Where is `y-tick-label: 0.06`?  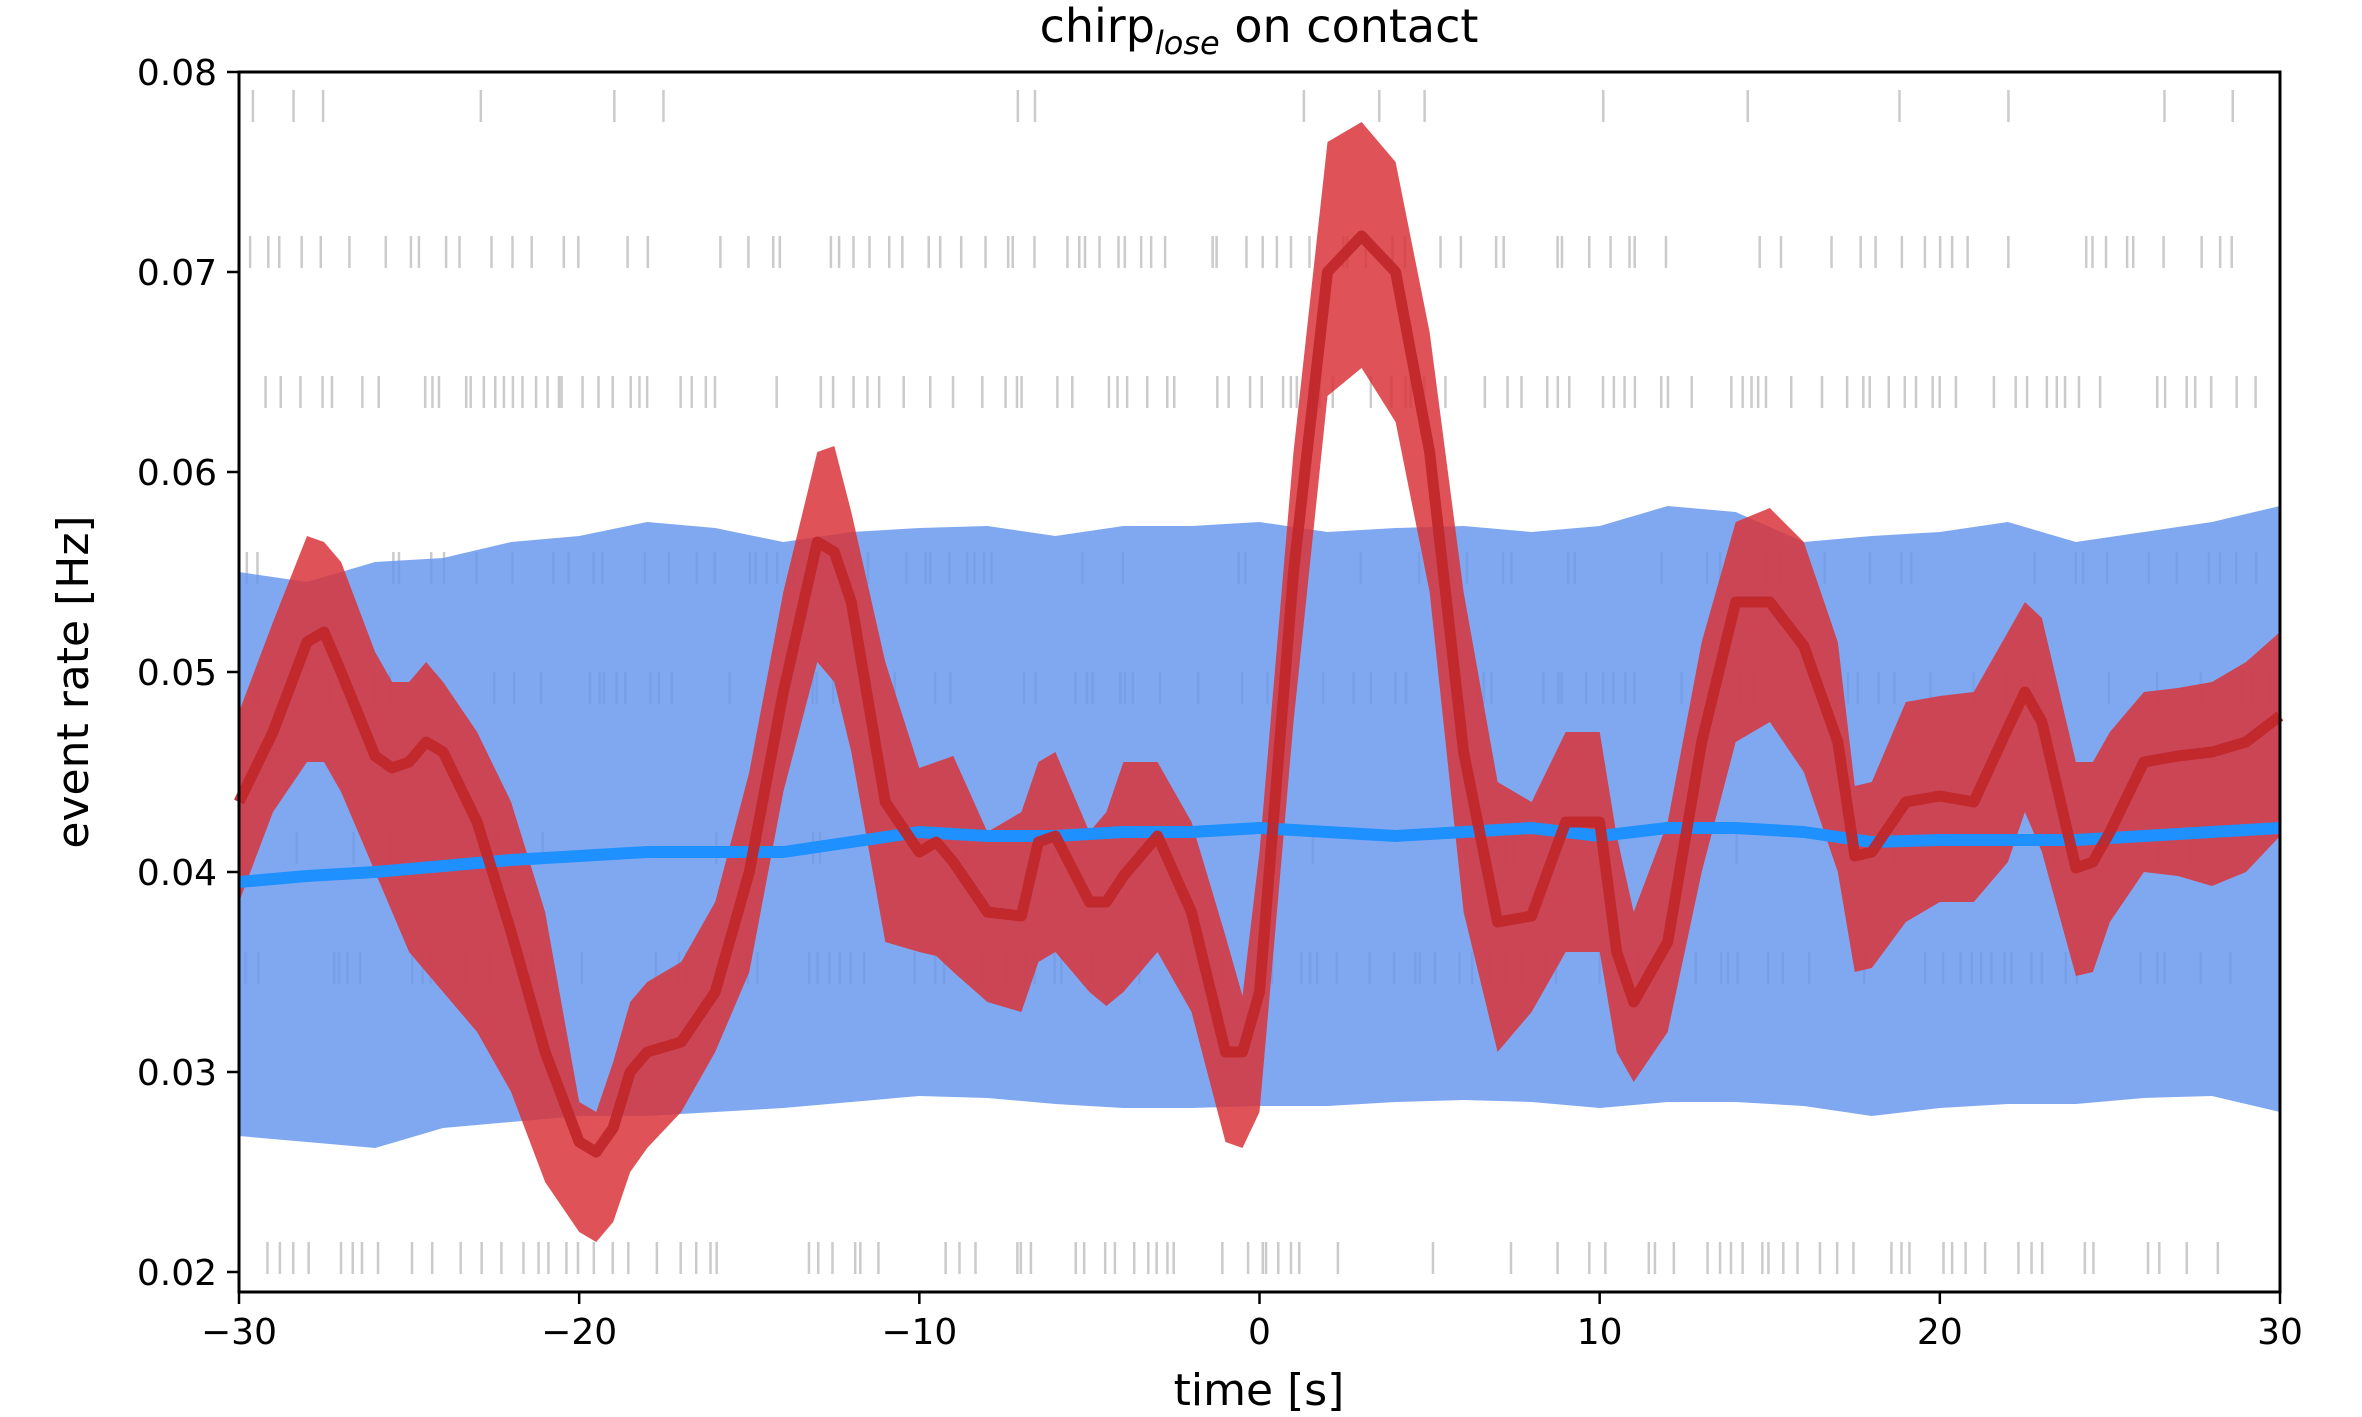
y-tick-label: 0.06 is located at coordinates (177, 473).